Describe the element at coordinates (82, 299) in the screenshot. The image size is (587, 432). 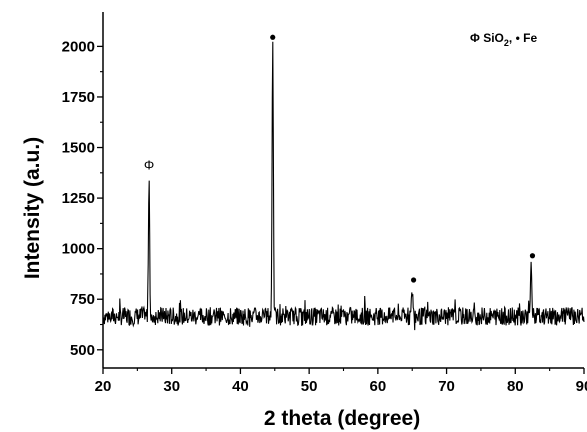
I see `y-tick-label-750: 750` at that location.